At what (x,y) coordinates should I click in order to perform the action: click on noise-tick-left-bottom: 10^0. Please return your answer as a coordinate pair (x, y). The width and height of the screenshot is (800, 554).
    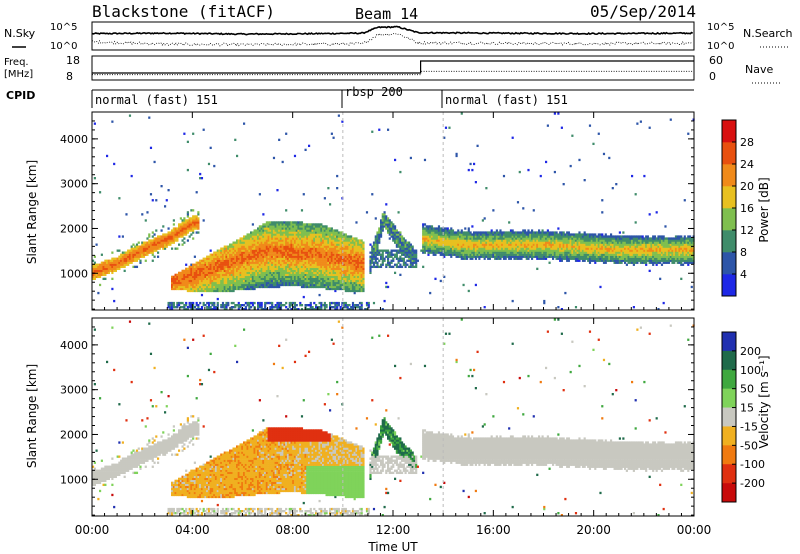
    Looking at the image, I should click on (63, 46).